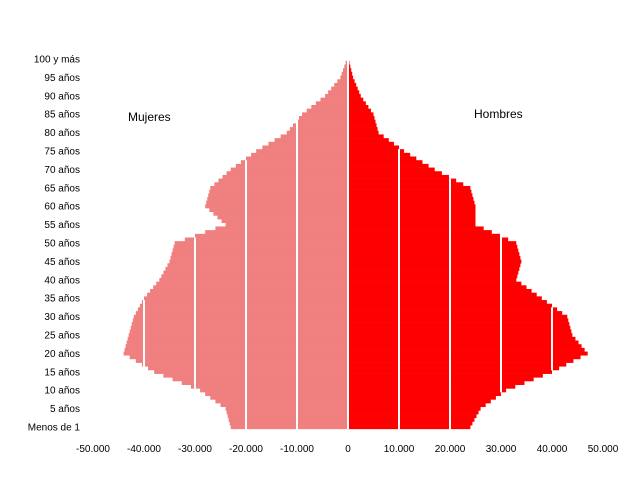  I want to click on gridline--30000-age-48, so click(195, 250).